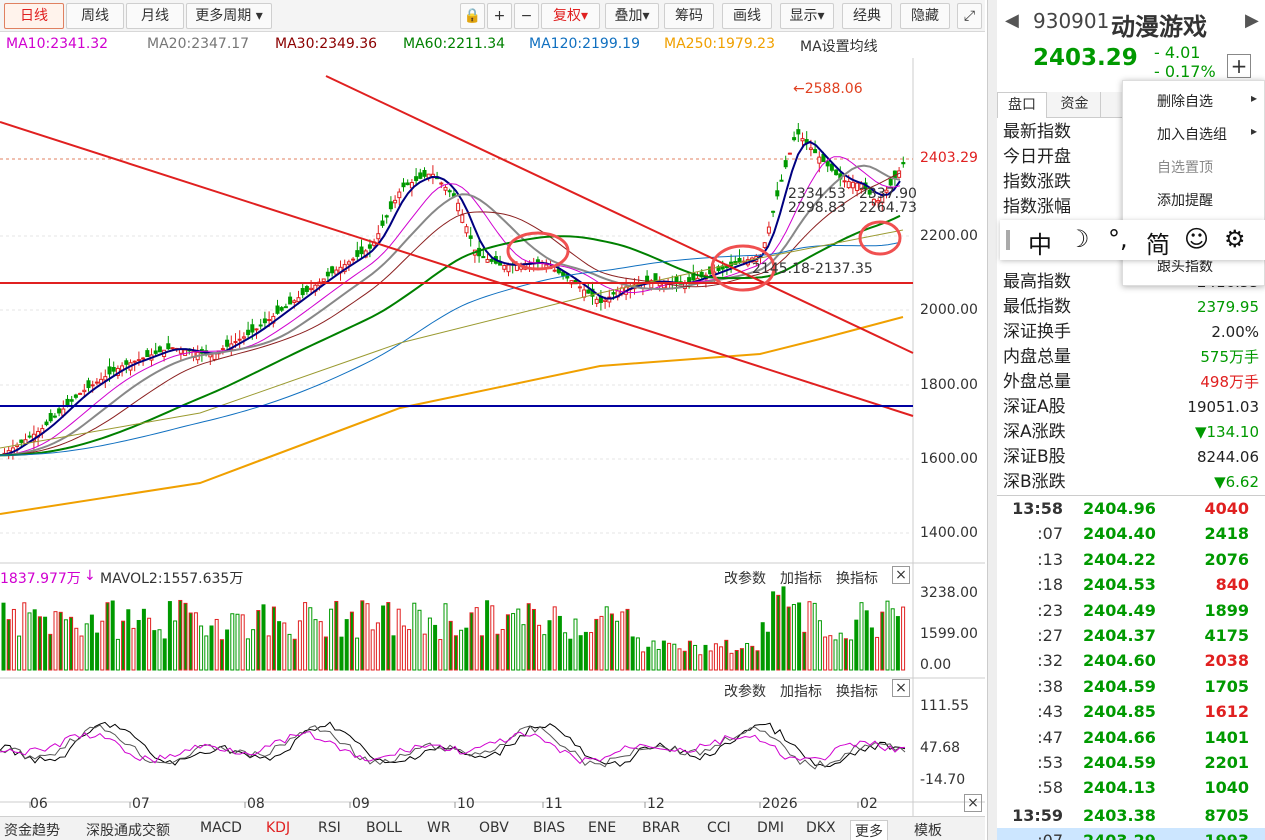 This screenshot has height=840, width=1265. What do you see at coordinates (1008, 240) in the screenshot?
I see `drag-handle-icon` at bounding box center [1008, 240].